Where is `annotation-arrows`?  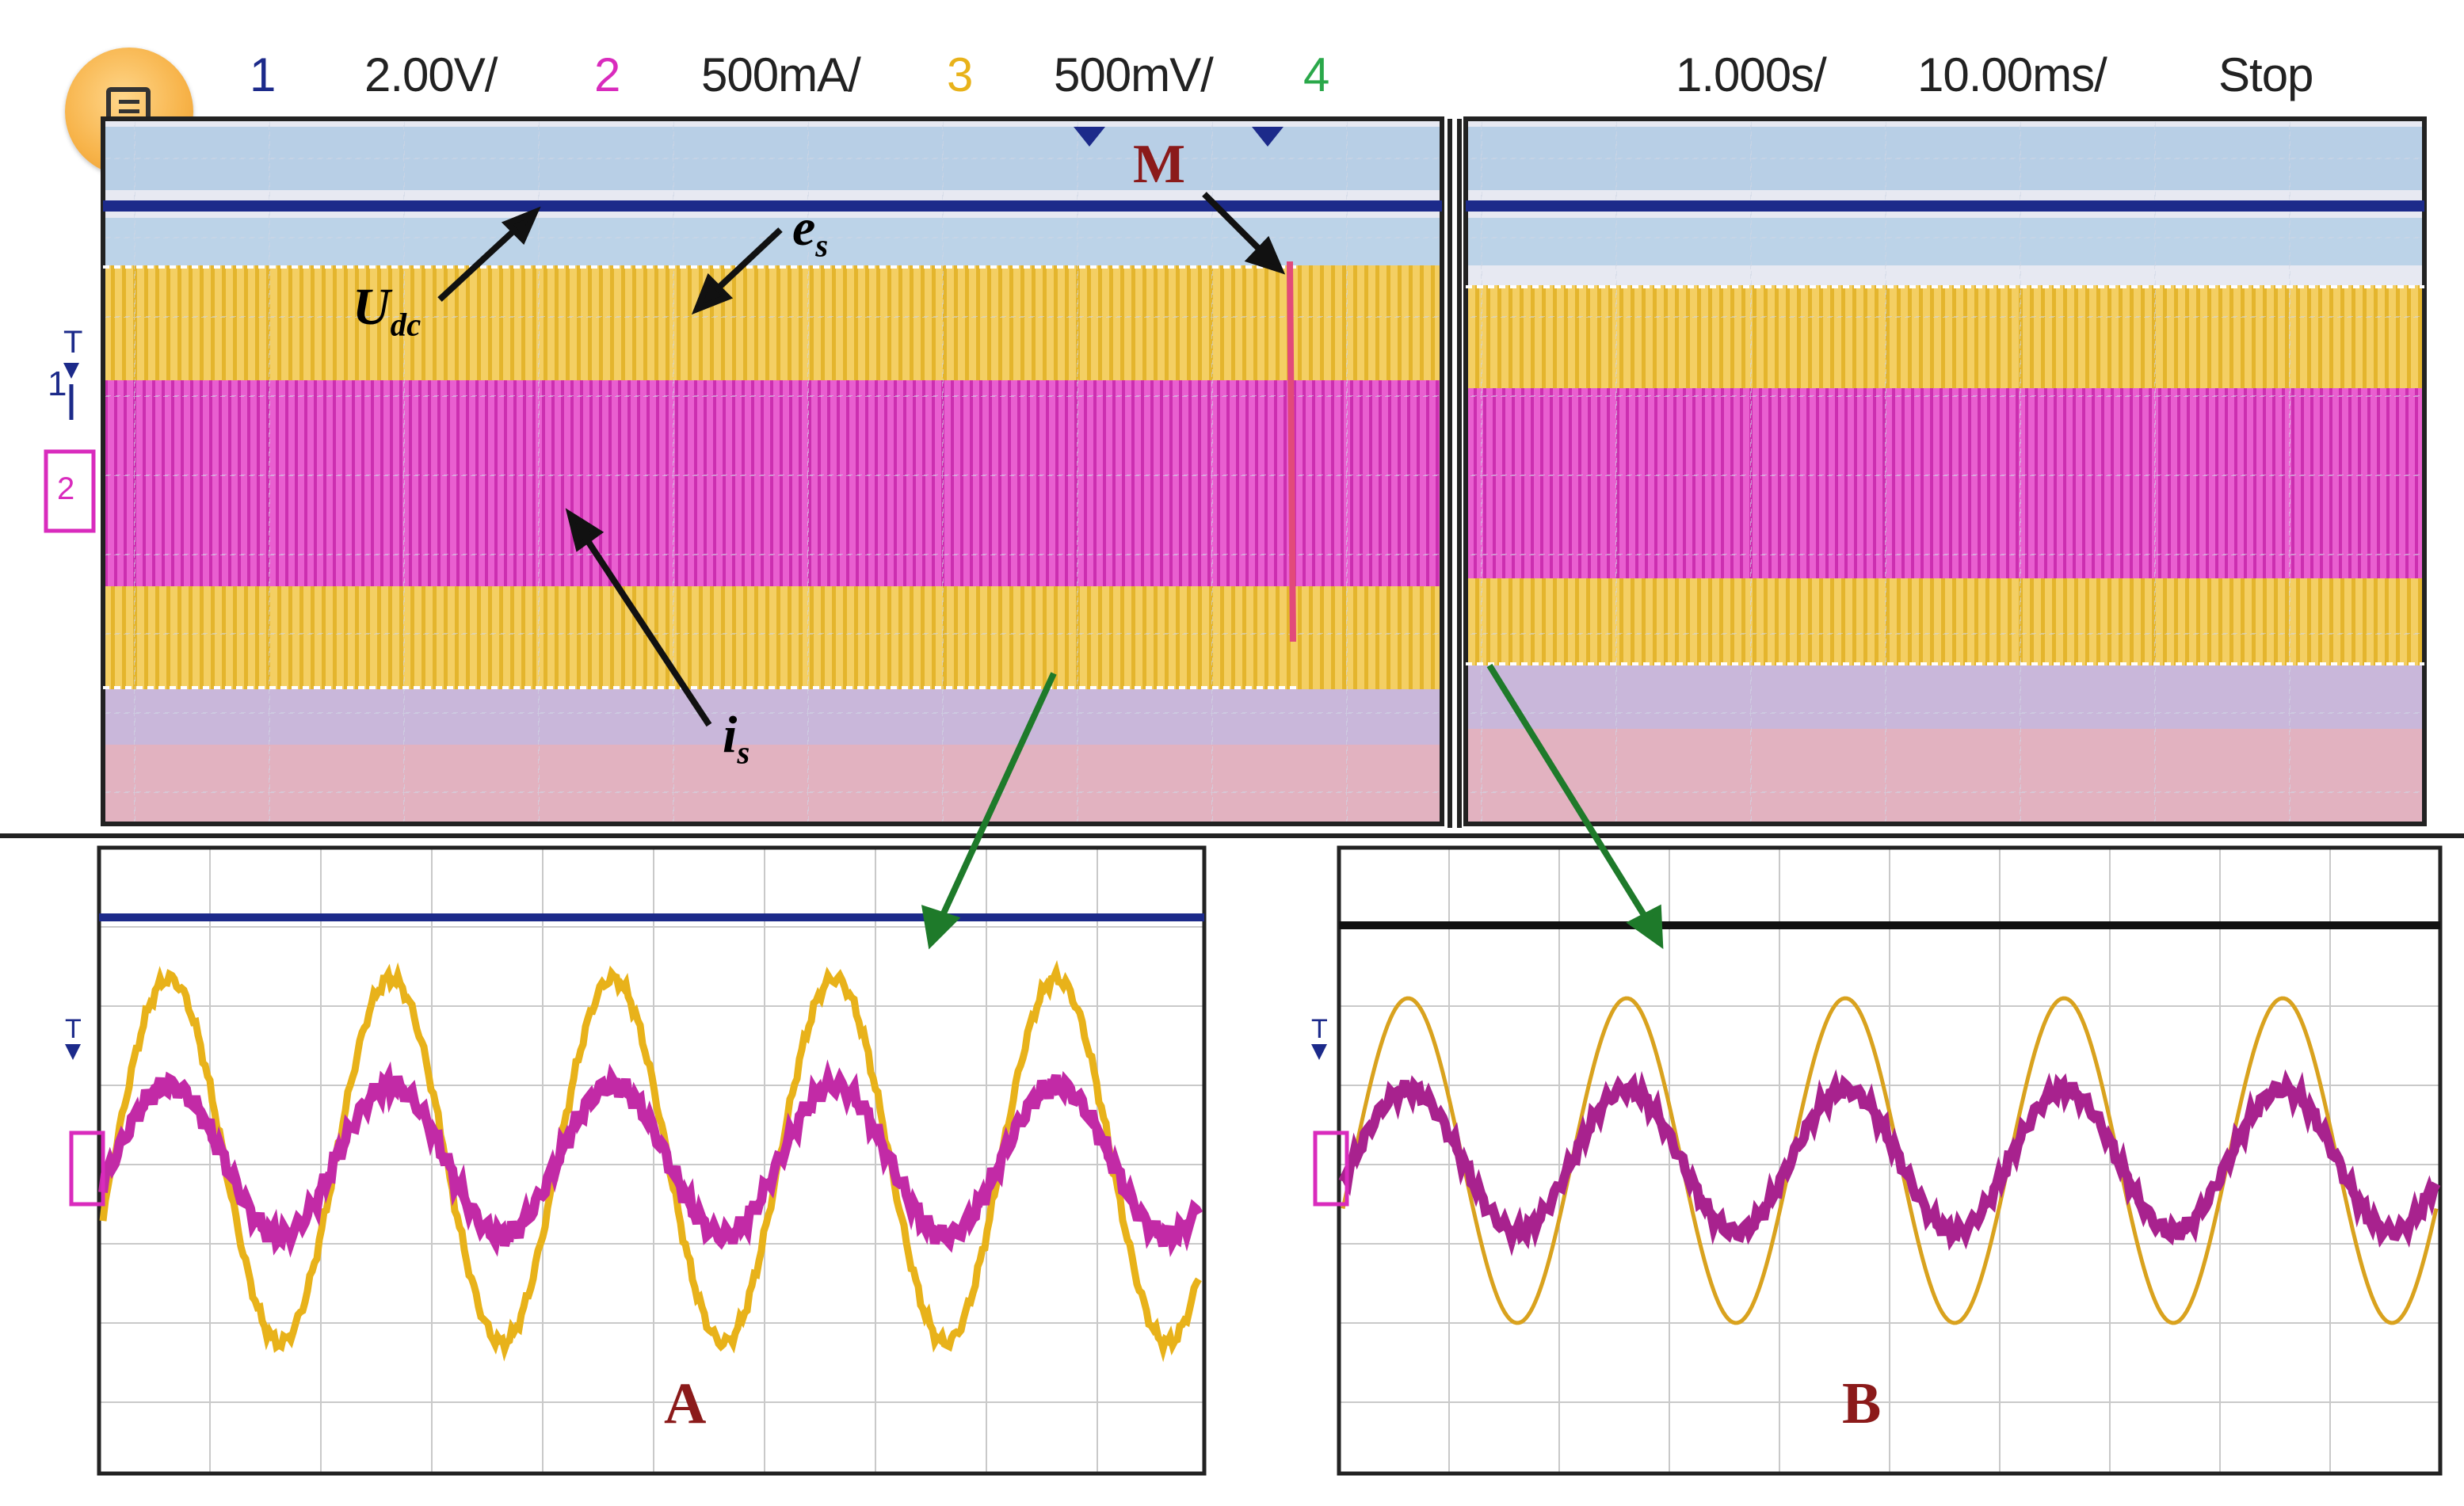 annotation-arrows is located at coordinates (861, 459).